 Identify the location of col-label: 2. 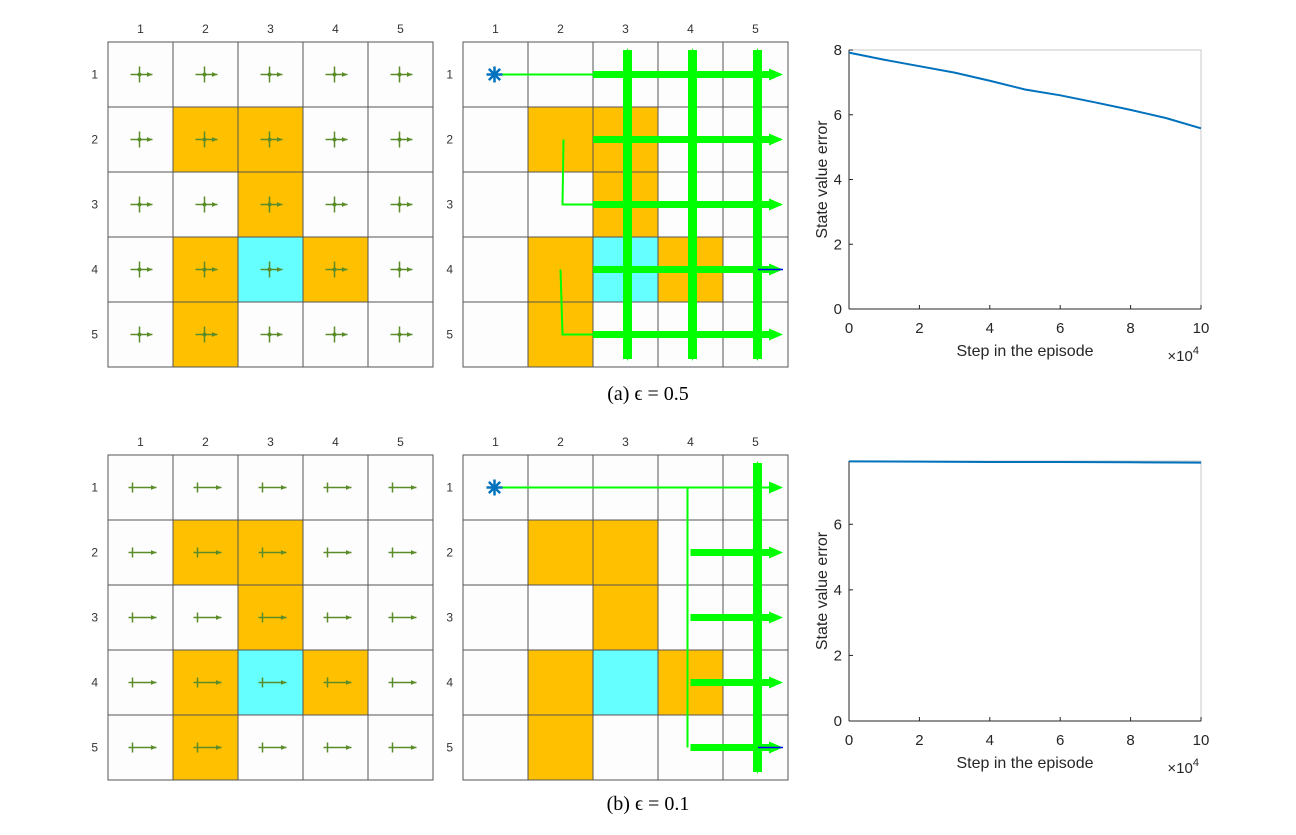
(205, 442).